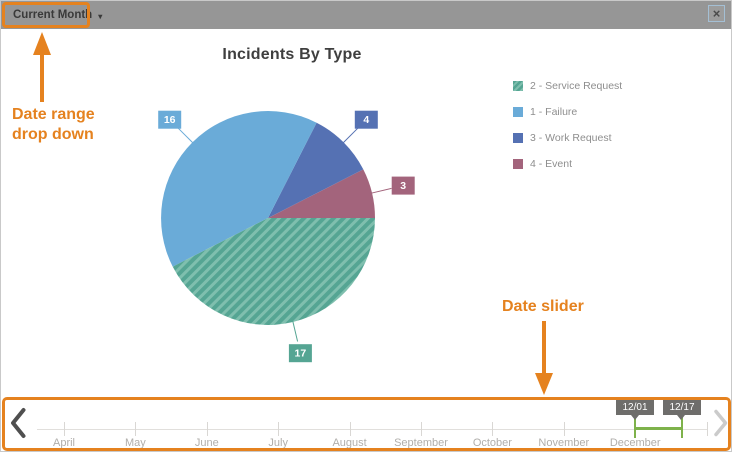 Image resolution: width=732 pixels, height=452 pixels. Describe the element at coordinates (571, 138) in the screenshot. I see `legend-label: 3 - Work Request` at that location.